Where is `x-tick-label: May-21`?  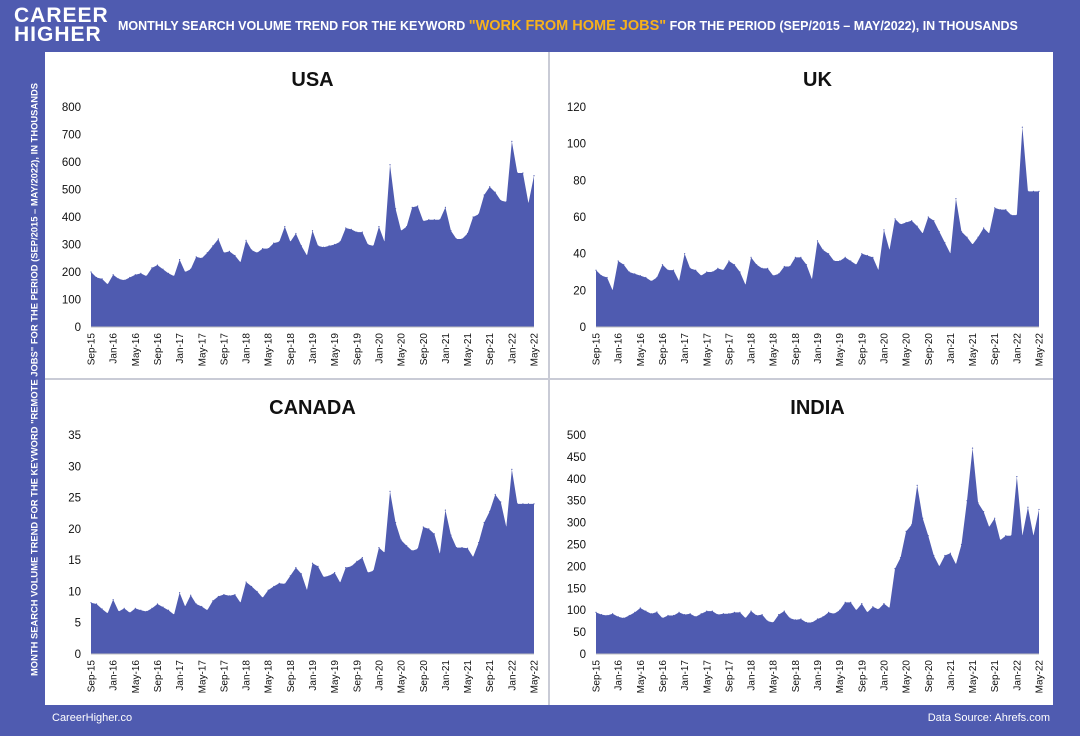 x-tick-label: May-21 is located at coordinates (973, 350).